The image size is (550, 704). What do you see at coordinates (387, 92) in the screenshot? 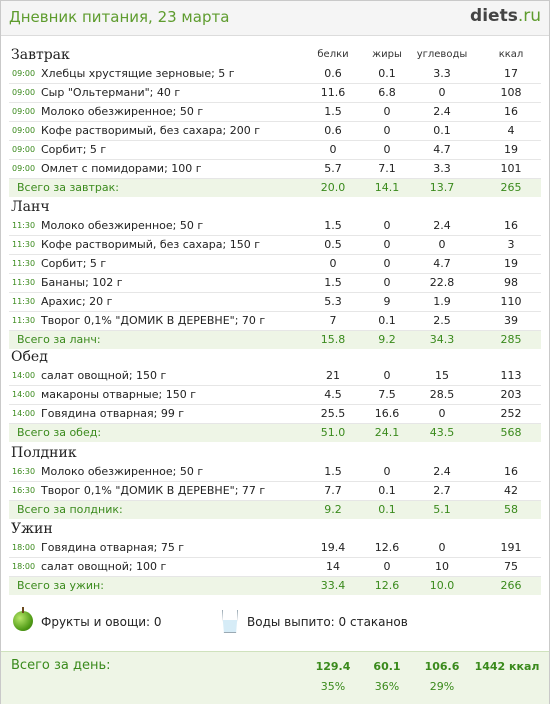
I see `food-fat: 6.8` at bounding box center [387, 92].